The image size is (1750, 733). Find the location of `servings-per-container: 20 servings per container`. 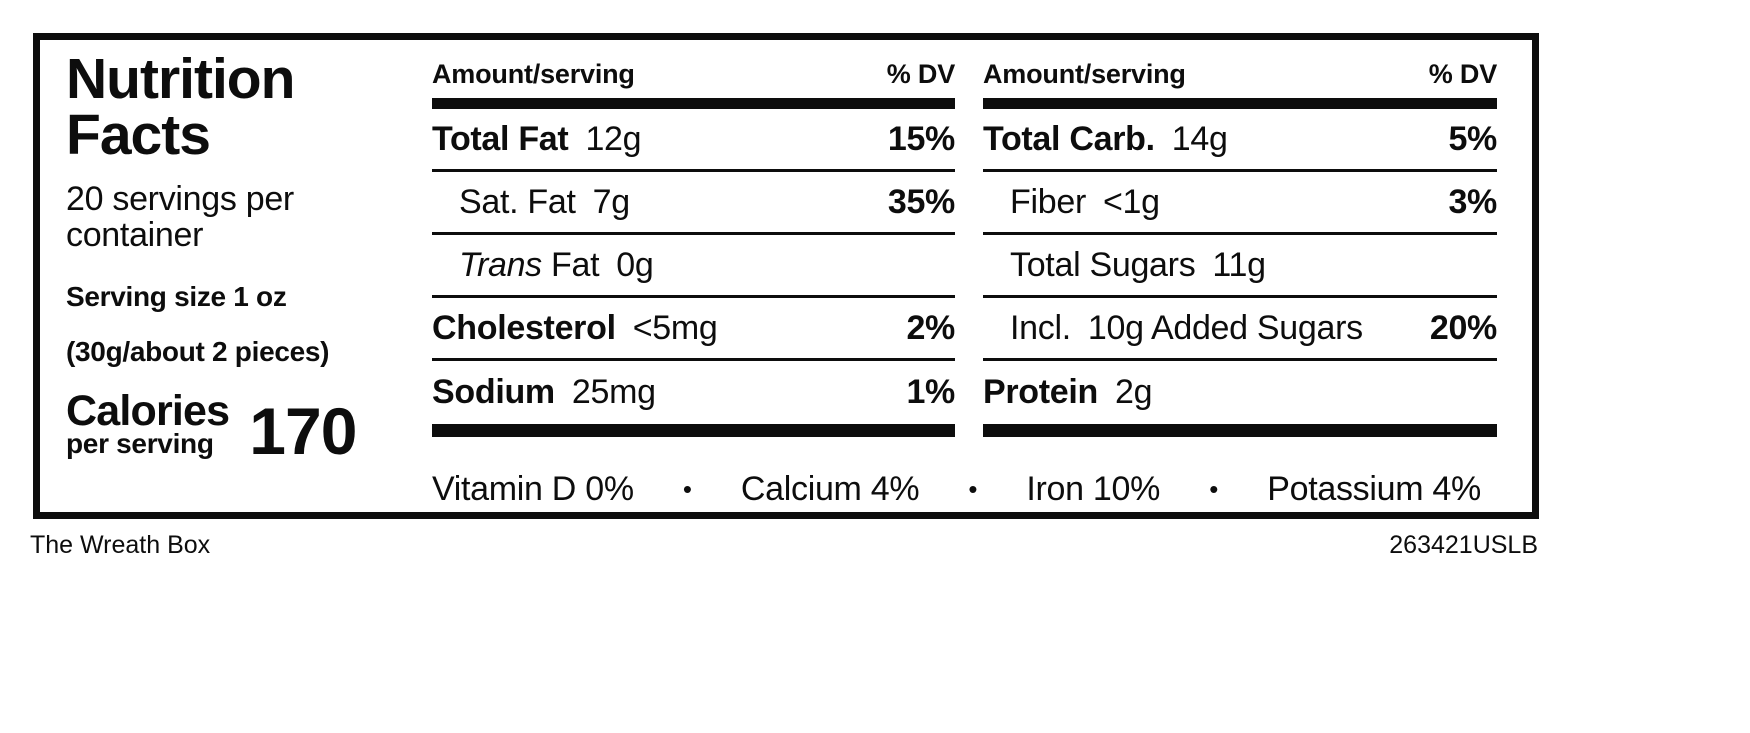

servings-per-container: 20 servings per container is located at coordinates (180, 217).